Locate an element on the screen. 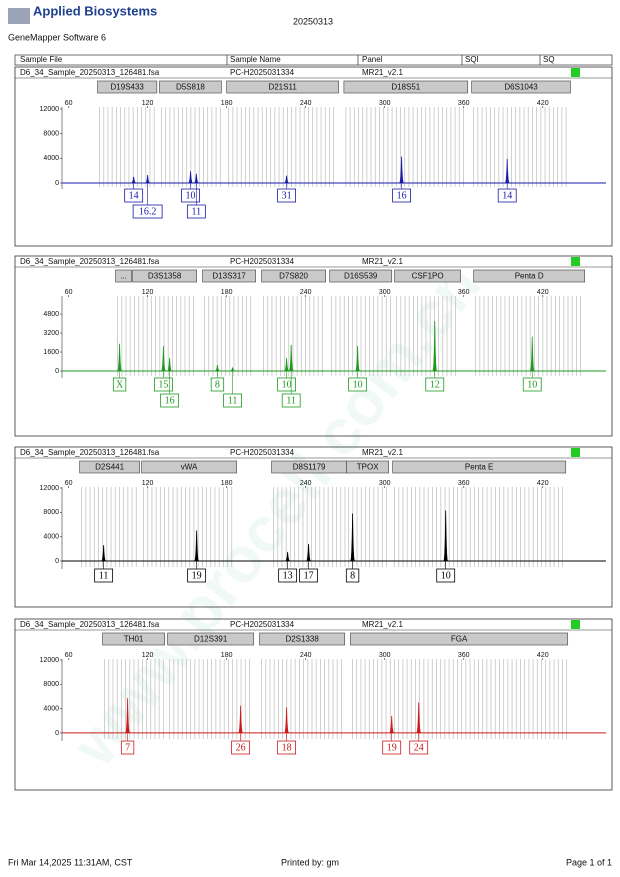 The width and height of the screenshot is (620, 877). marker-name: D12S391 is located at coordinates (211, 639).